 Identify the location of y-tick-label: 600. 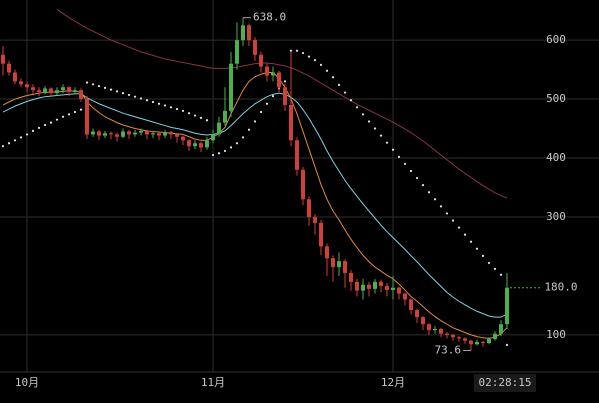
(556, 39).